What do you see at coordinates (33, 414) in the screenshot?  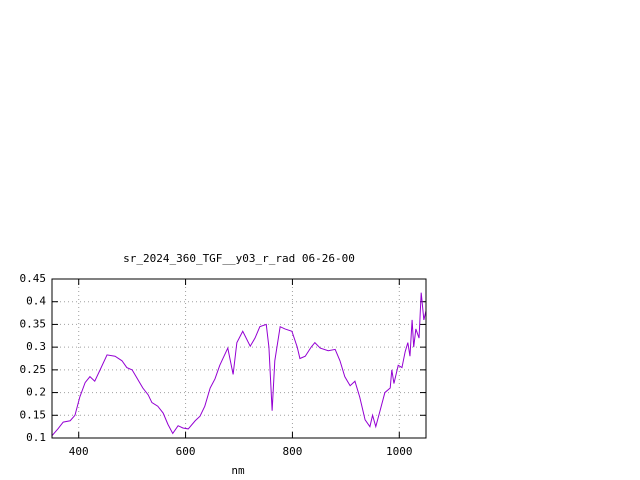 I see `y-tick-label: 0.15` at bounding box center [33, 414].